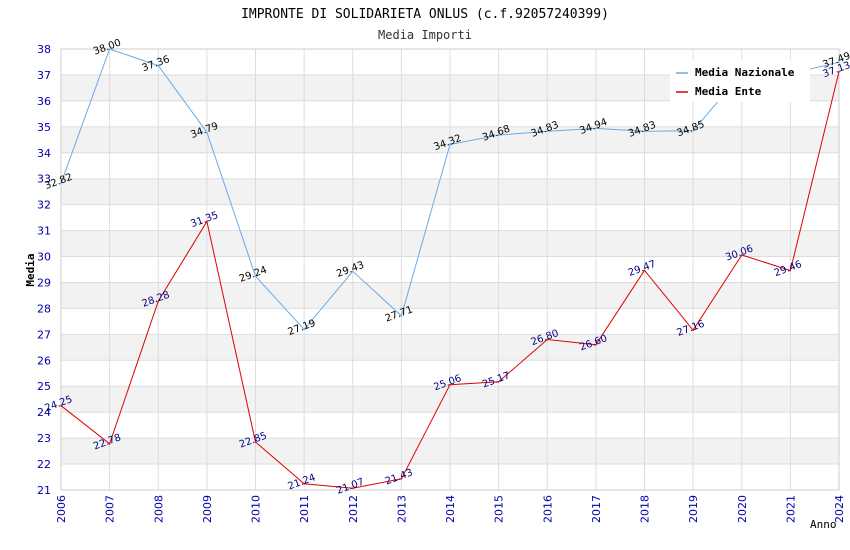 Image resolution: width=850 pixels, height=550 pixels. What do you see at coordinates (44, 334) in the screenshot?
I see `y-tick-label: 27` at bounding box center [44, 334].